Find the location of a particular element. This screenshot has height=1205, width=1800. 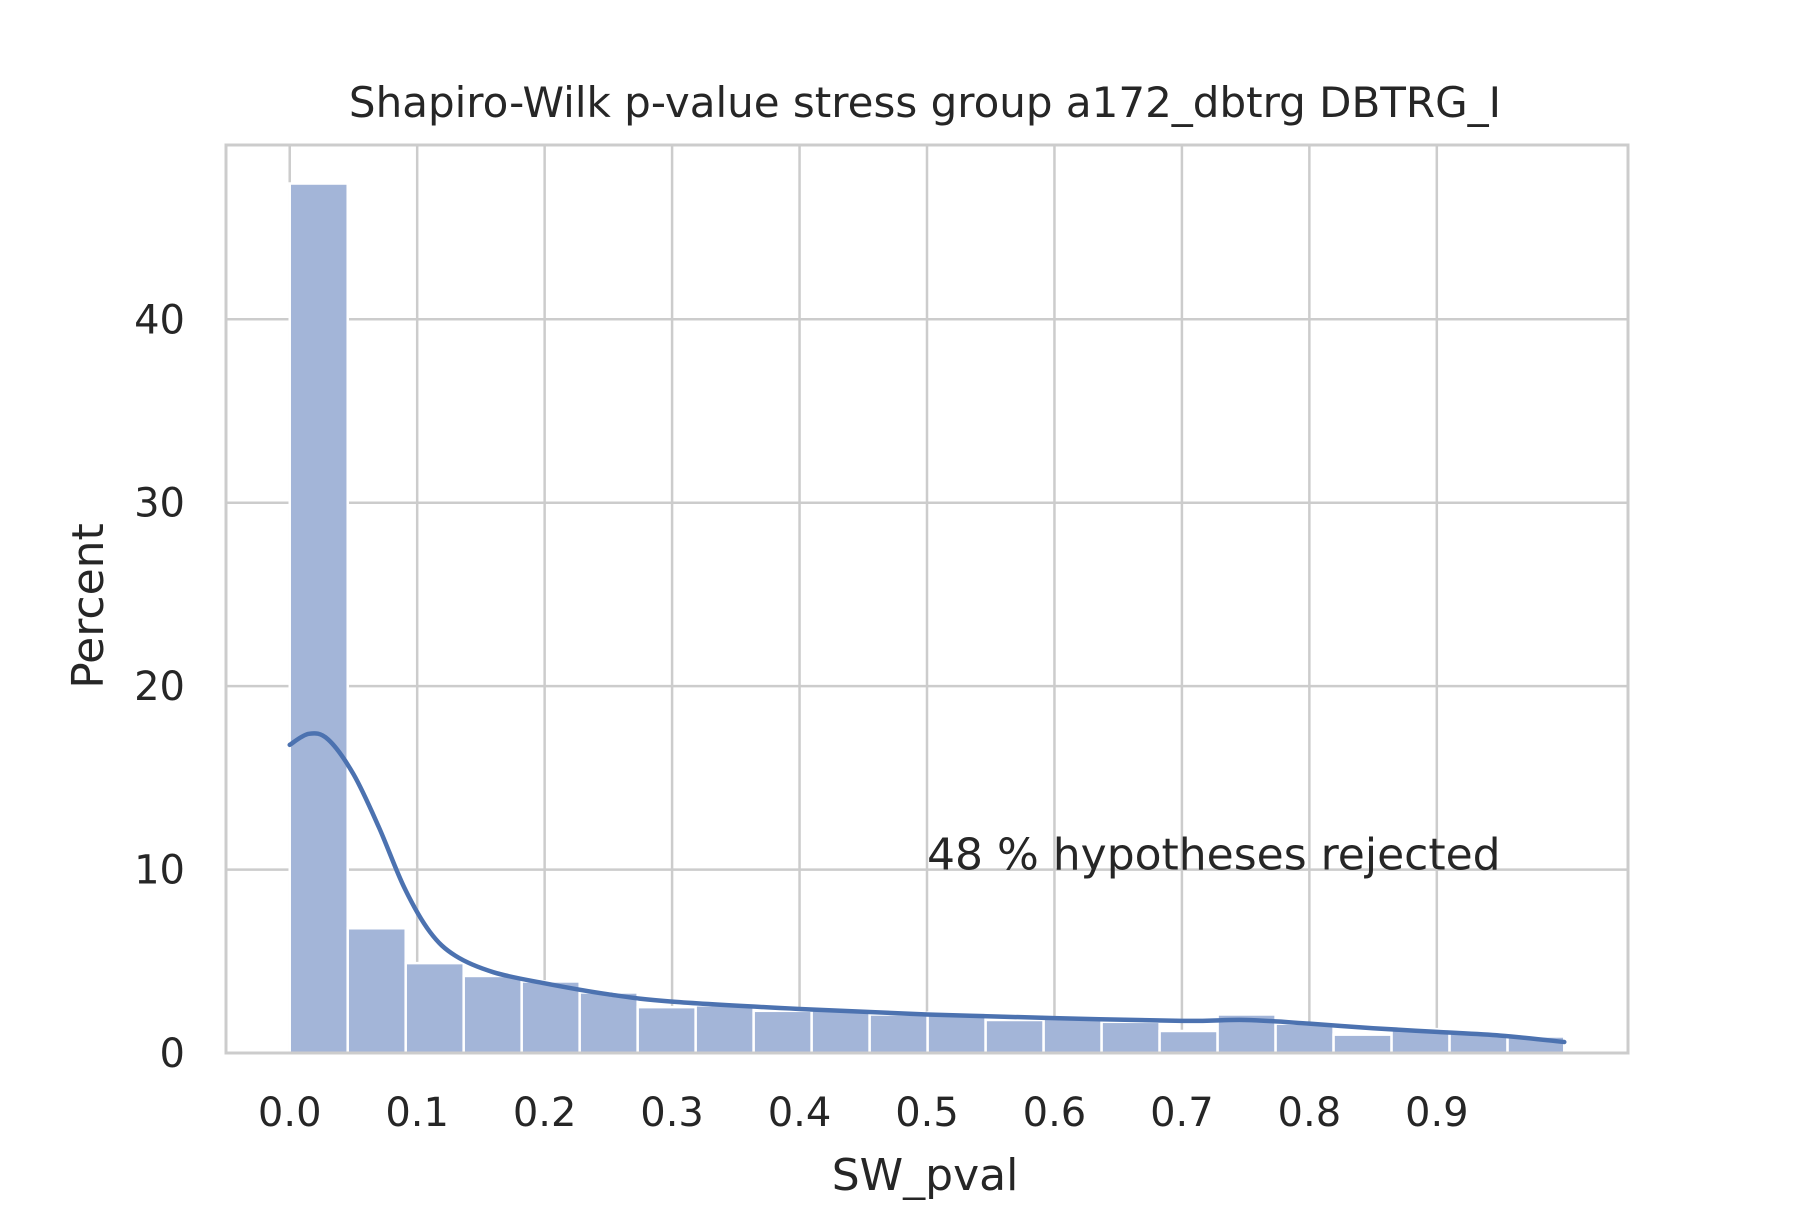

y-tick-label: 40 is located at coordinates (159, 320).